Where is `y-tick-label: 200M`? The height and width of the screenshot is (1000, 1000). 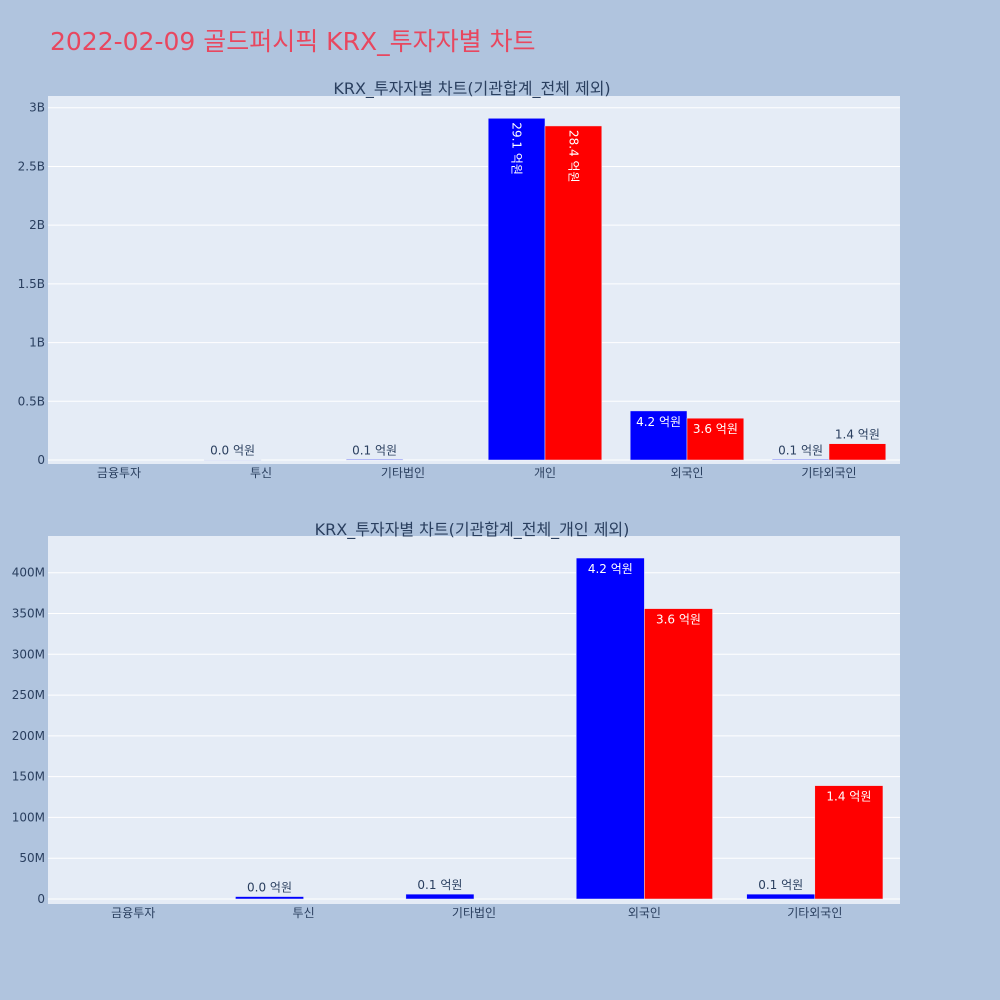
y-tick-label: 200M is located at coordinates (28, 736).